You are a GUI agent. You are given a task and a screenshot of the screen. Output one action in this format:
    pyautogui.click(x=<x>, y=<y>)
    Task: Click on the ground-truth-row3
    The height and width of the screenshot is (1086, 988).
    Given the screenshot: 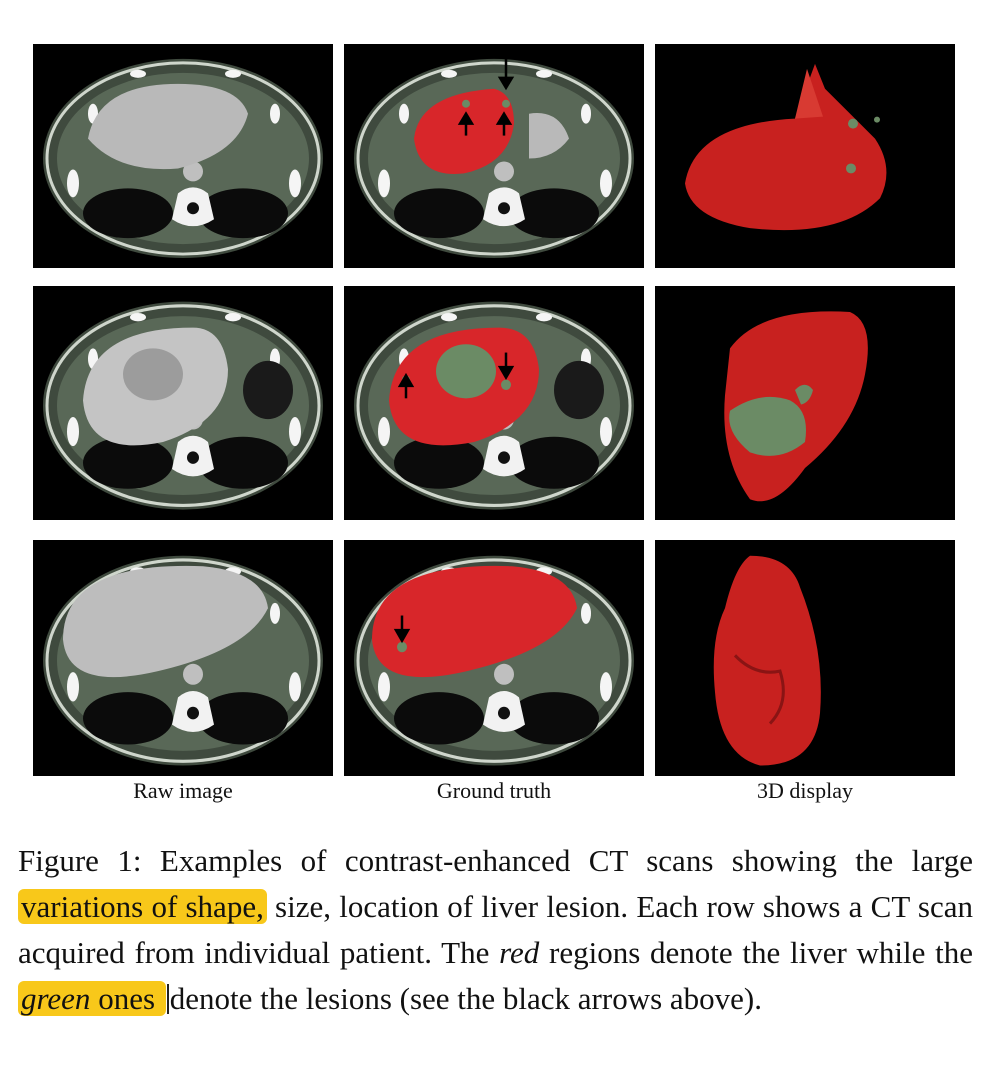 What is the action you would take?
    pyautogui.click(x=494, y=658)
    